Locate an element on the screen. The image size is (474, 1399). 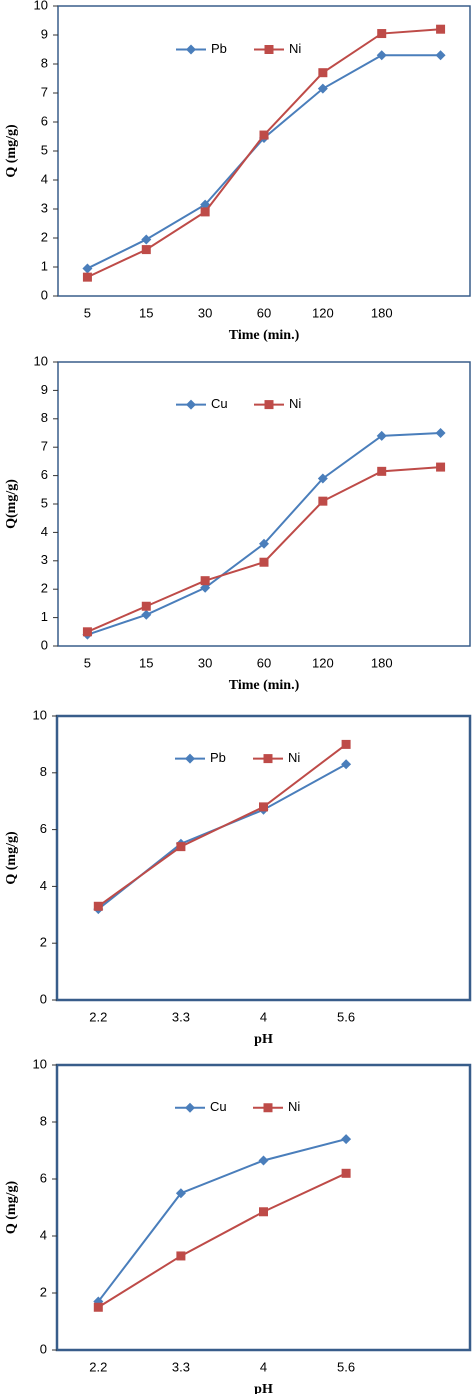
x-tick-label: 3.3 is located at coordinates (181, 1366).